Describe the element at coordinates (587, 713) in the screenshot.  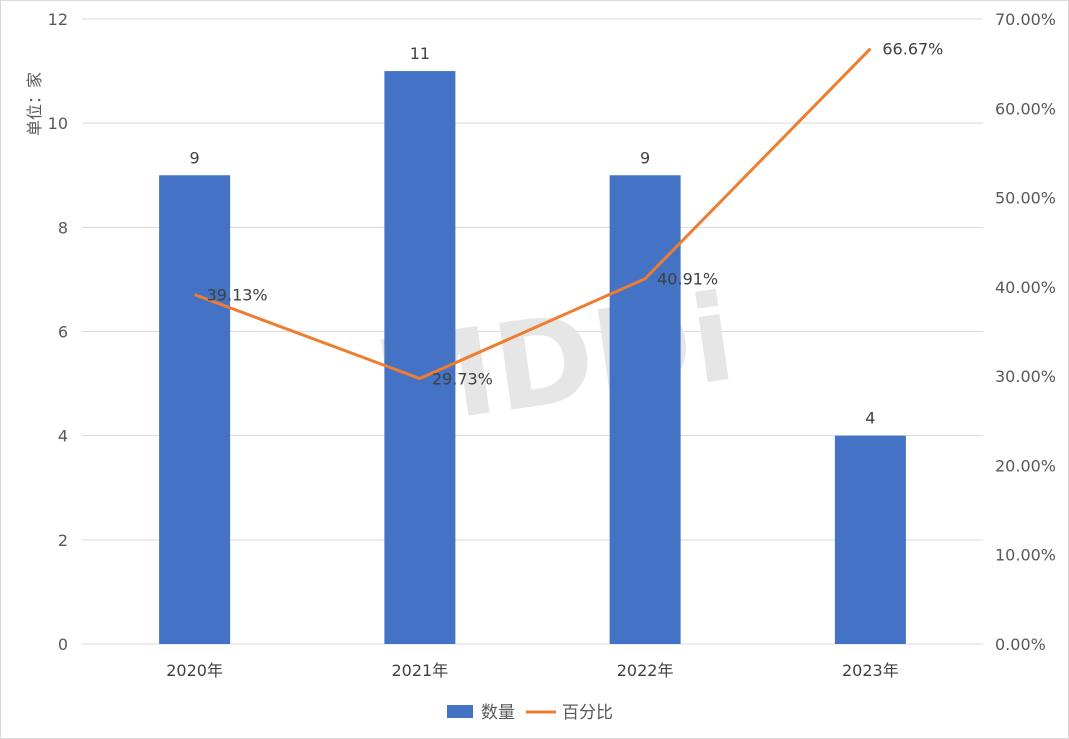
I see `legend-label-line: 百分比` at that location.